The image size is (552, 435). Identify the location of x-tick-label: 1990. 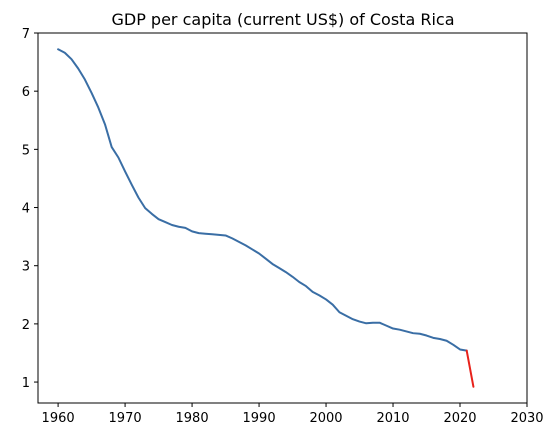
(259, 418).